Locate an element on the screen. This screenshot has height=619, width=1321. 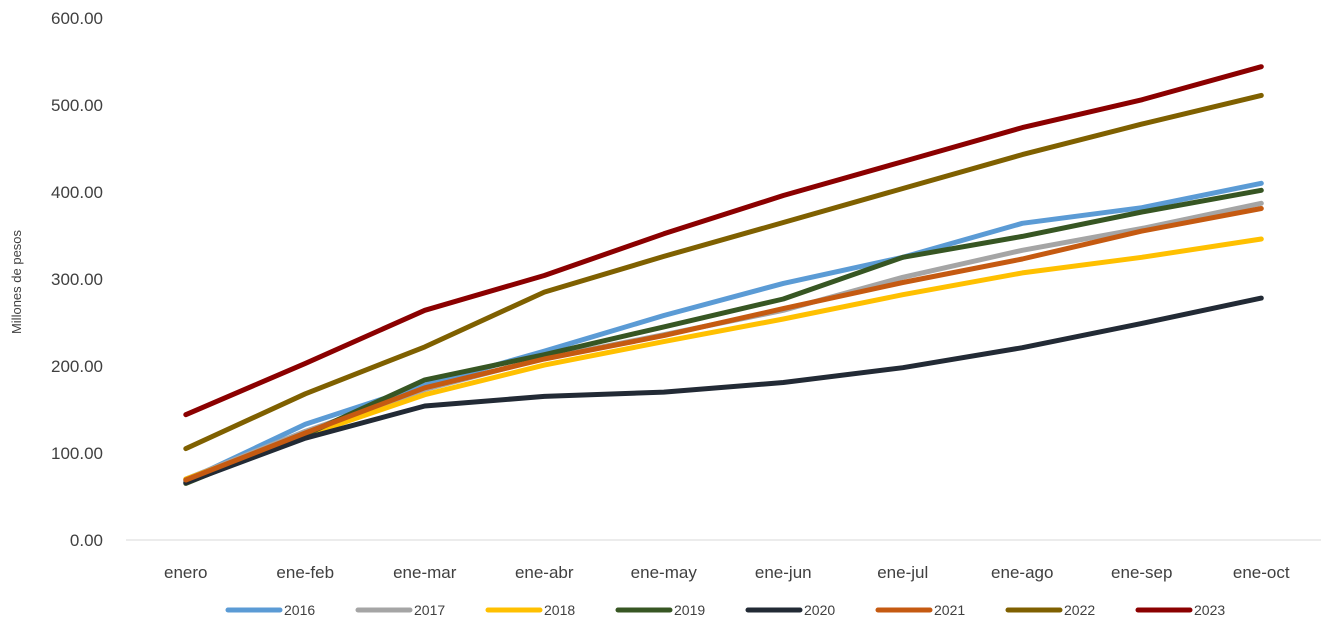
y-tick-label: 400.00 is located at coordinates (77, 192).